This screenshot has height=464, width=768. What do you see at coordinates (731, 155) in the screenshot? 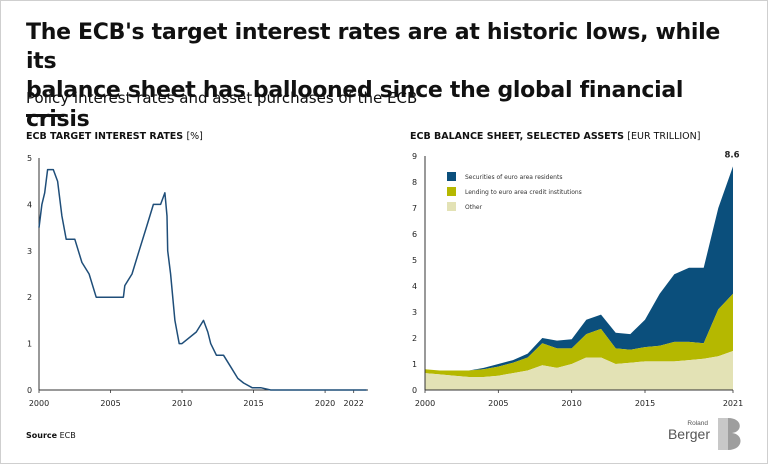
I see `balance-end-value-label: 8.6` at bounding box center [731, 155].